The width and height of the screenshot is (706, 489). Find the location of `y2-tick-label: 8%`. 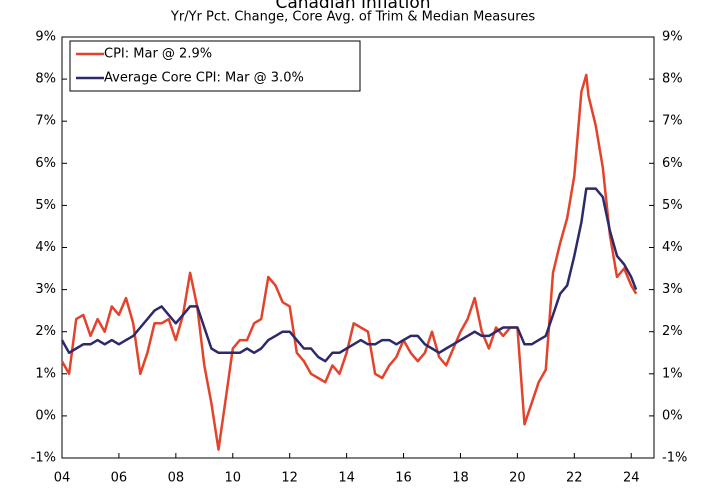

y2-tick-label: 8% is located at coordinates (672, 79).